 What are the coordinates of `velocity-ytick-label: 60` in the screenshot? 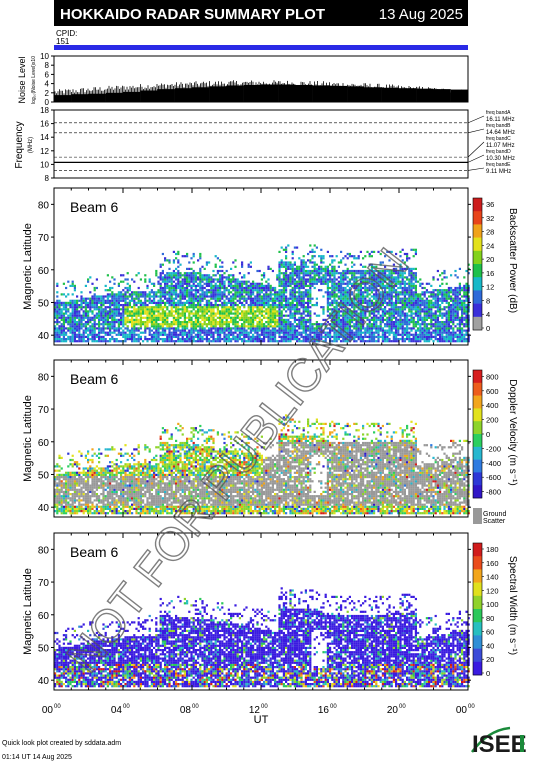 It's located at (44, 443).